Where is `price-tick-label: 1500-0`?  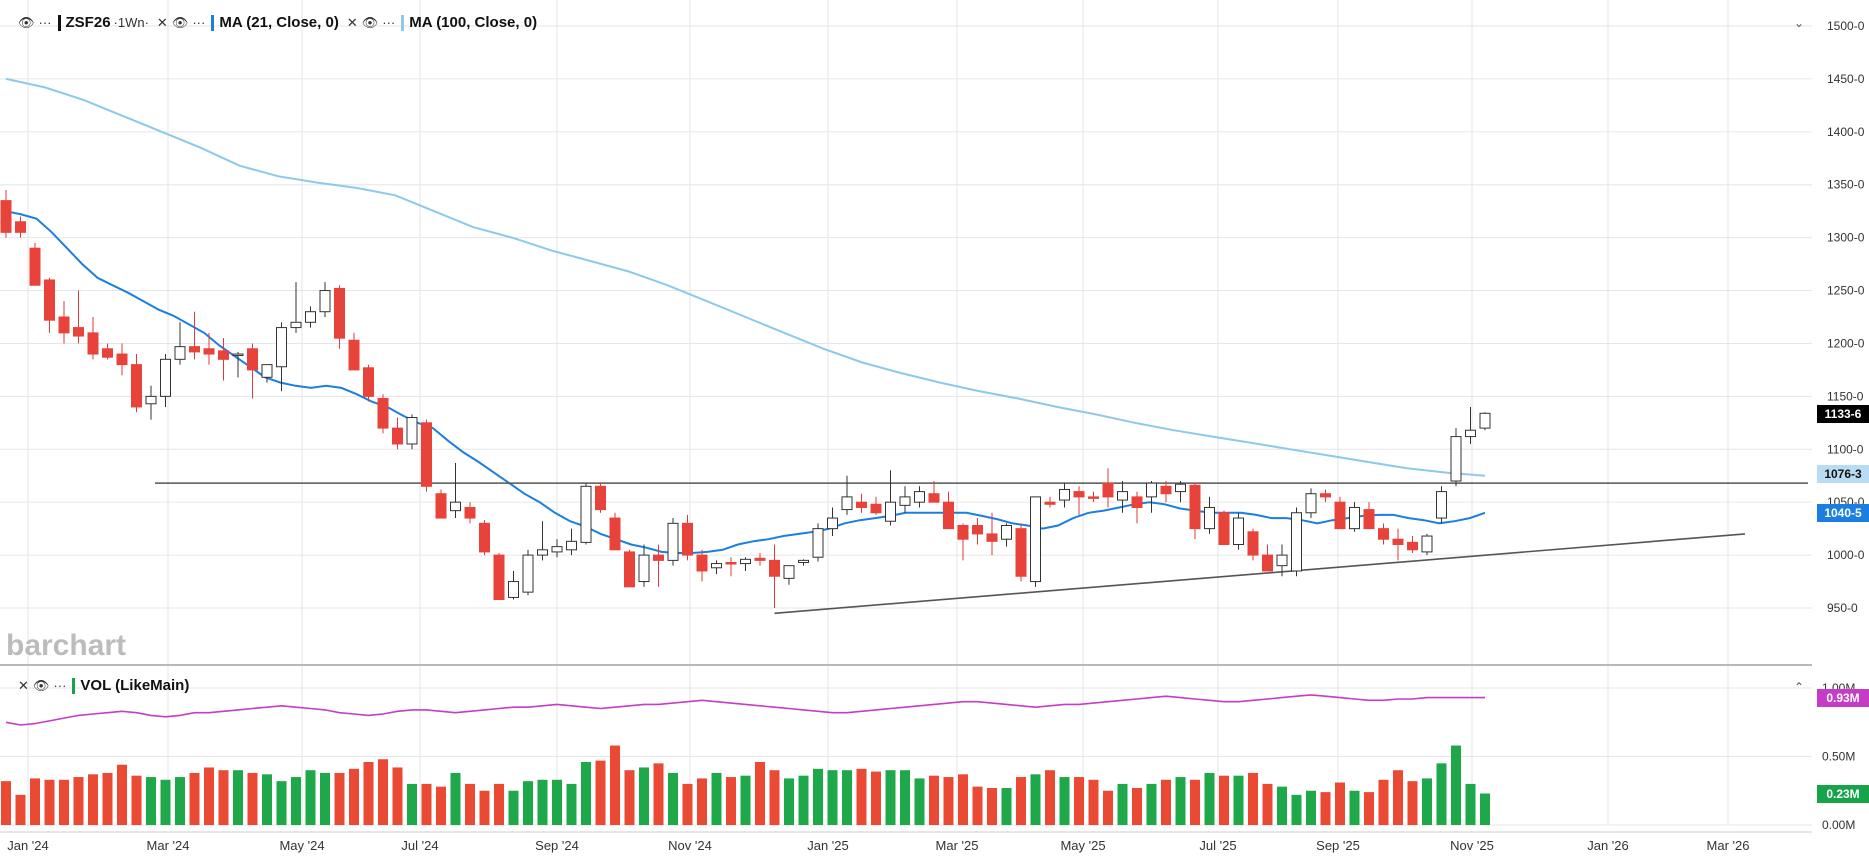
price-tick-label: 1500-0 is located at coordinates (1846, 26).